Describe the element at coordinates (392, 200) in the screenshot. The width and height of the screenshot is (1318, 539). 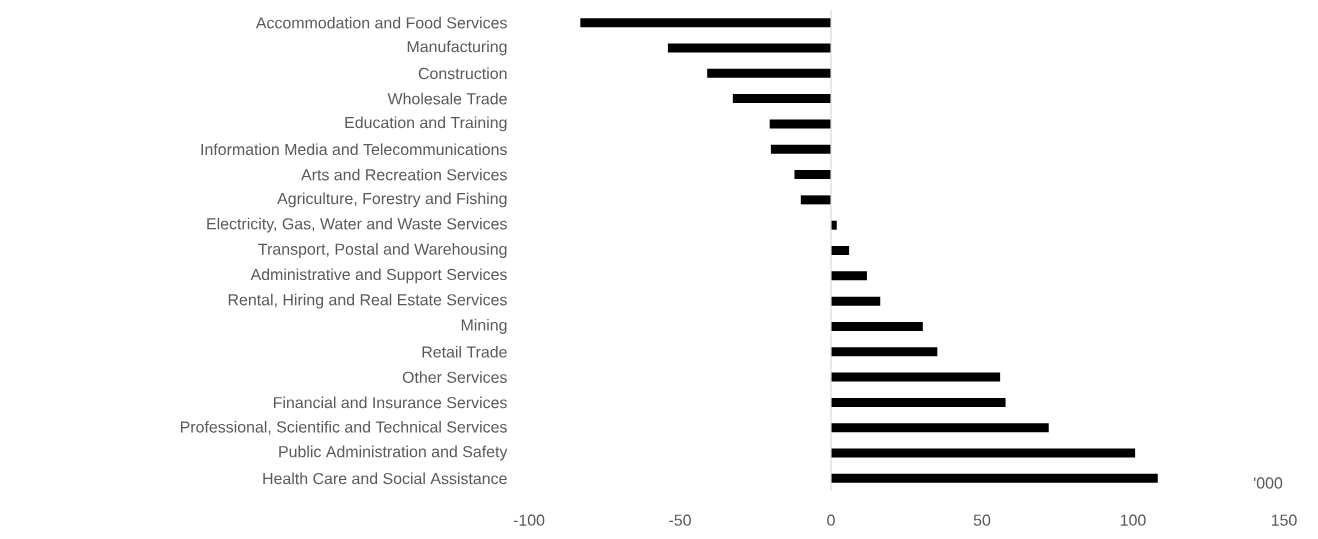
I see `y-tick-label: Agriculture, Forestry and Fishing` at that location.